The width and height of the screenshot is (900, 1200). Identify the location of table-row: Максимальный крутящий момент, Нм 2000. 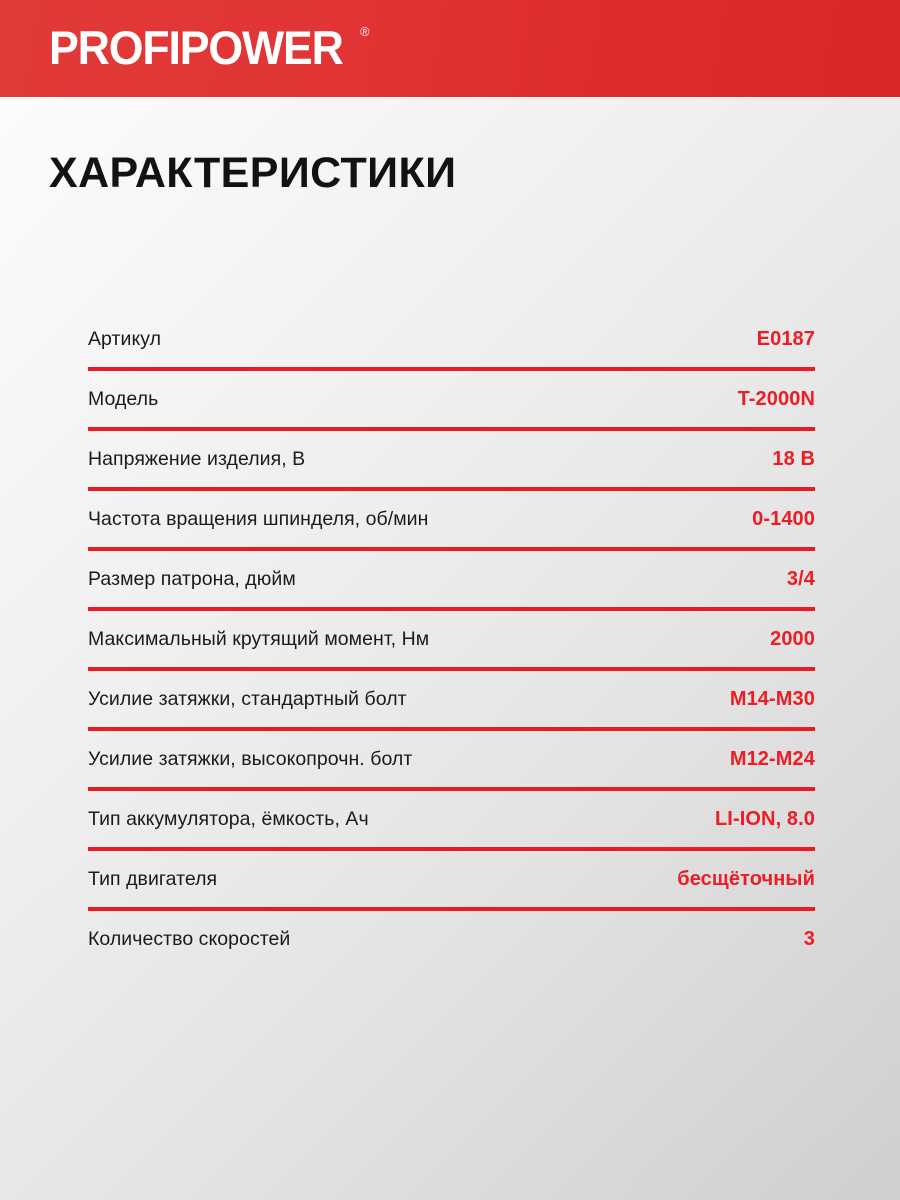
(451, 639).